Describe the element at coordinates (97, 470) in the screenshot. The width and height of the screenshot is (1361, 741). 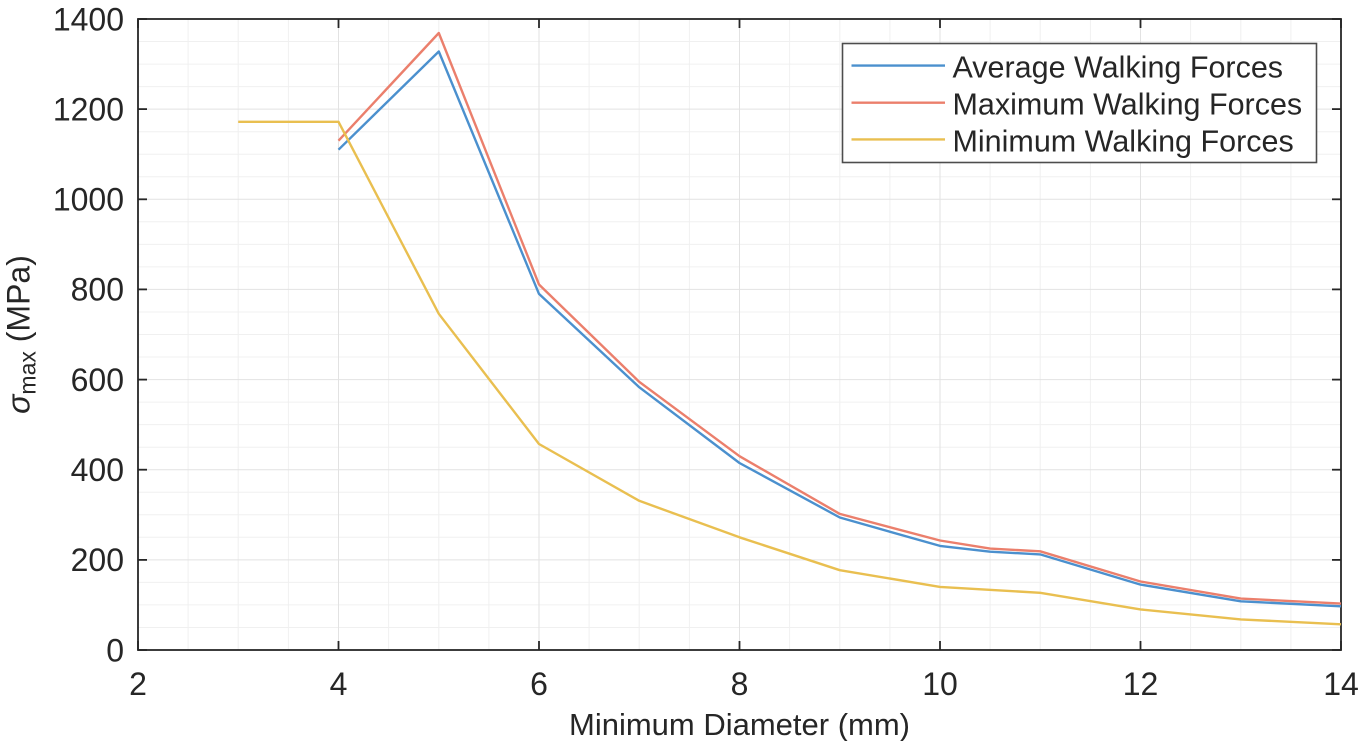
I see `svg-text: 400` at that location.